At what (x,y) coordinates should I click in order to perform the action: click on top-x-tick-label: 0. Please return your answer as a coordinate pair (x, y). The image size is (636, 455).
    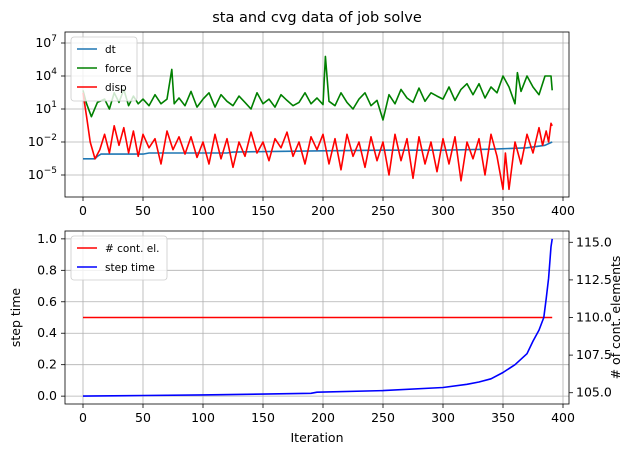
    Looking at the image, I should click on (83, 210).